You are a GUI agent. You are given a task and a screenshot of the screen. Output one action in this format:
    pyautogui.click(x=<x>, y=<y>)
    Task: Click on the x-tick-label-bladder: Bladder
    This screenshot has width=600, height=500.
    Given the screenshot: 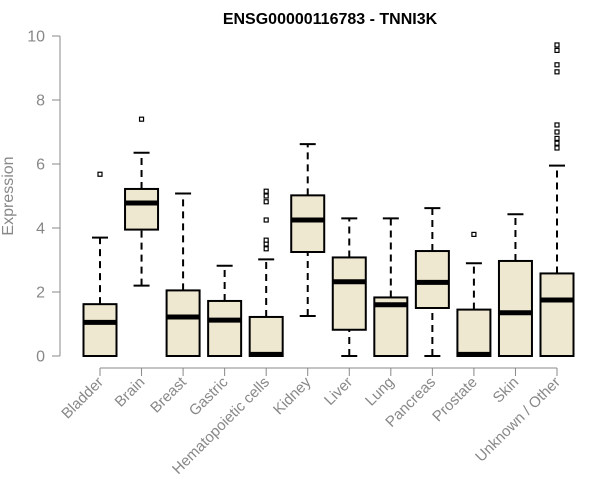 What is the action you would take?
    pyautogui.click(x=82, y=398)
    